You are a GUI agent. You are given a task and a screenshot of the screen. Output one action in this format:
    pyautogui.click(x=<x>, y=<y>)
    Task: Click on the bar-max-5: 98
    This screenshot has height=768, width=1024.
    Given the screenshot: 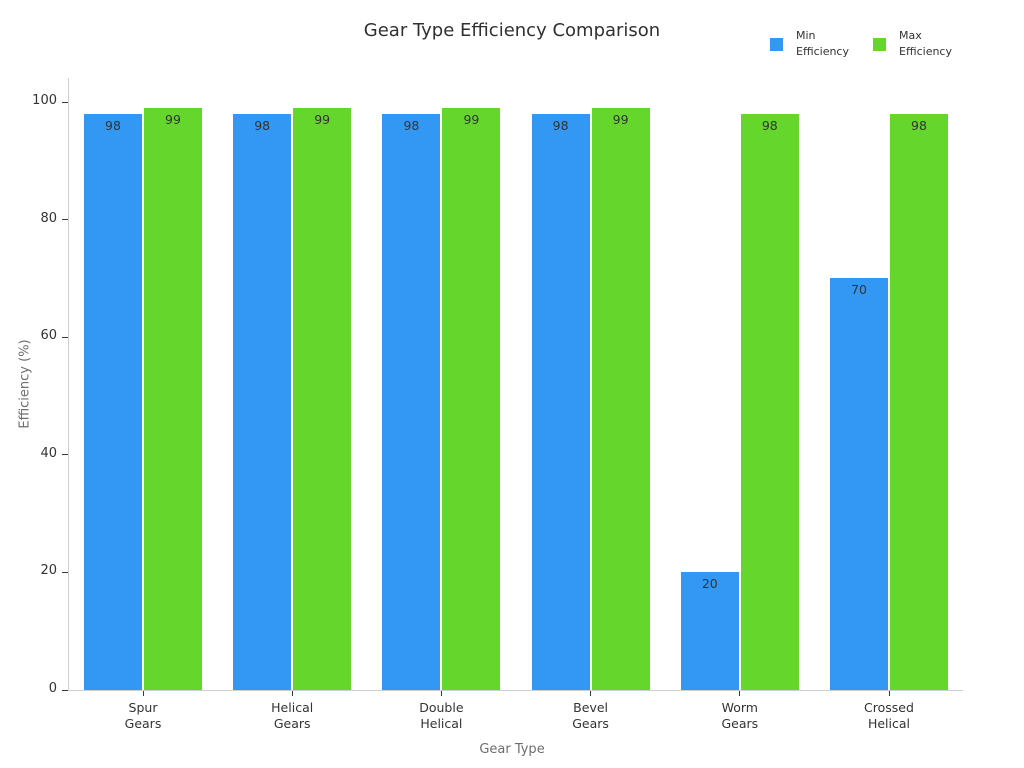 What is the action you would take?
    pyautogui.click(x=919, y=402)
    